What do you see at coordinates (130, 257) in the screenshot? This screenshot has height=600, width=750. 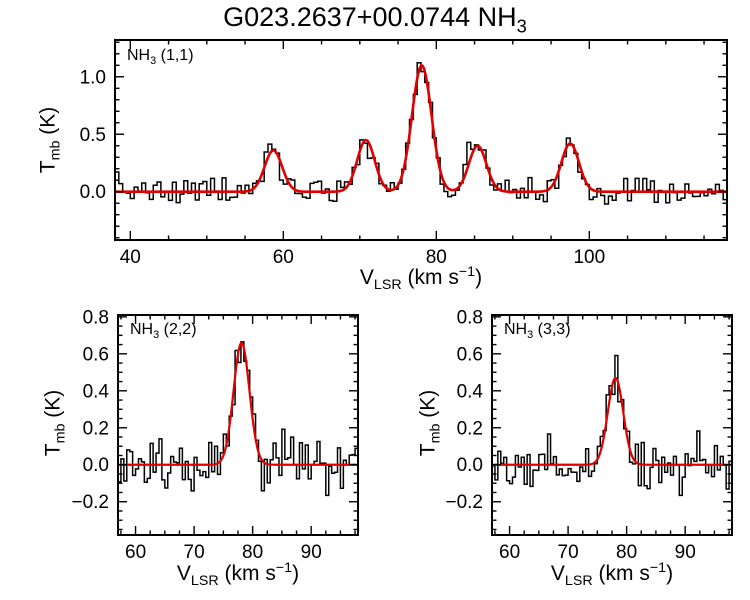 I see `x-tick-label: 40` at bounding box center [130, 257].